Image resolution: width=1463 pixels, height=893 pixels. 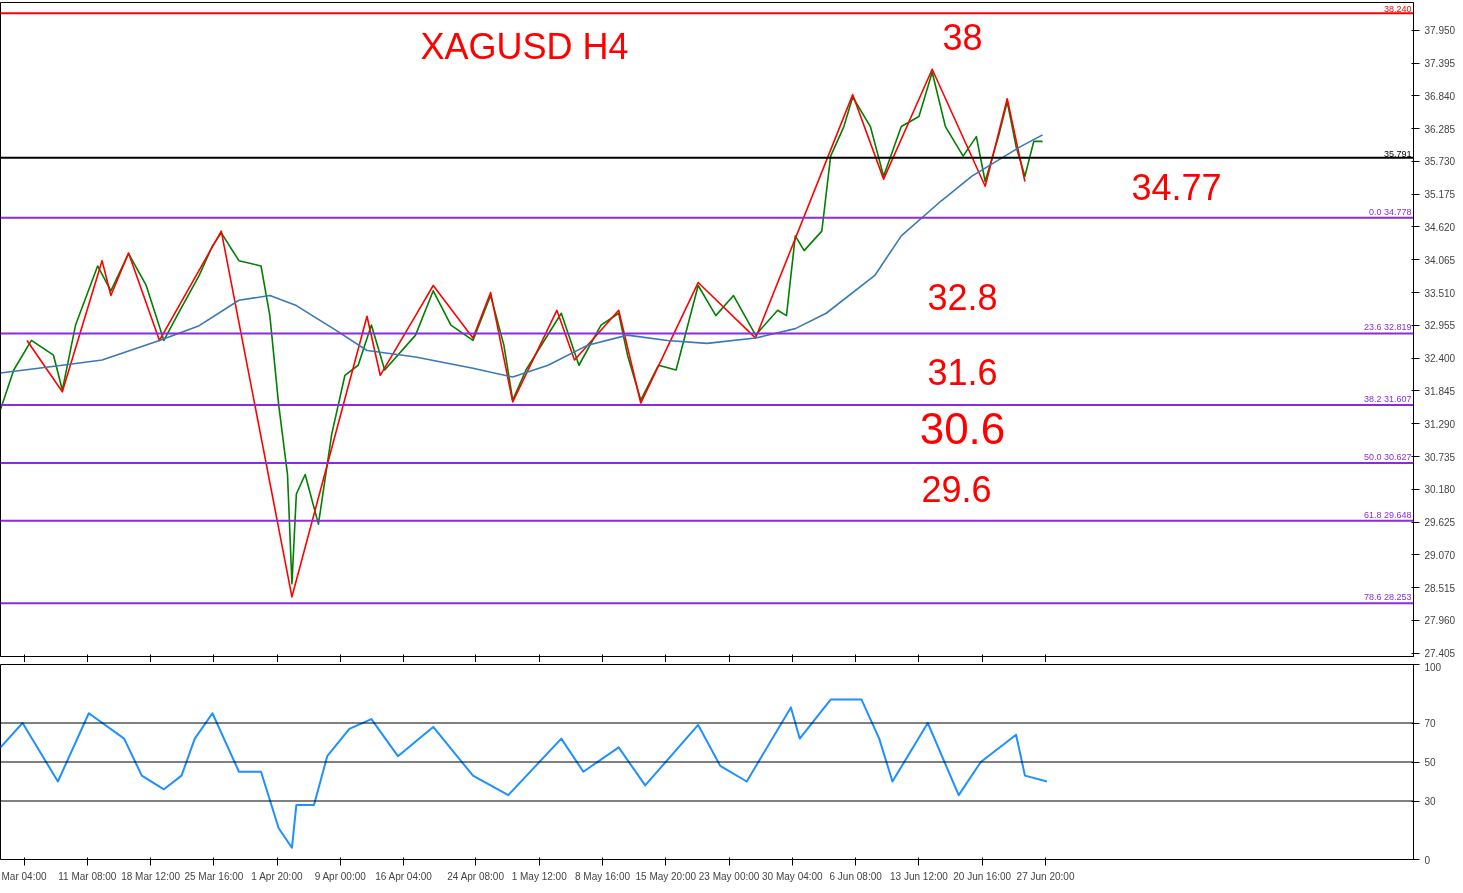 What do you see at coordinates (1440, 490) in the screenshot?
I see `y-tick-label: 30.180` at bounding box center [1440, 490].